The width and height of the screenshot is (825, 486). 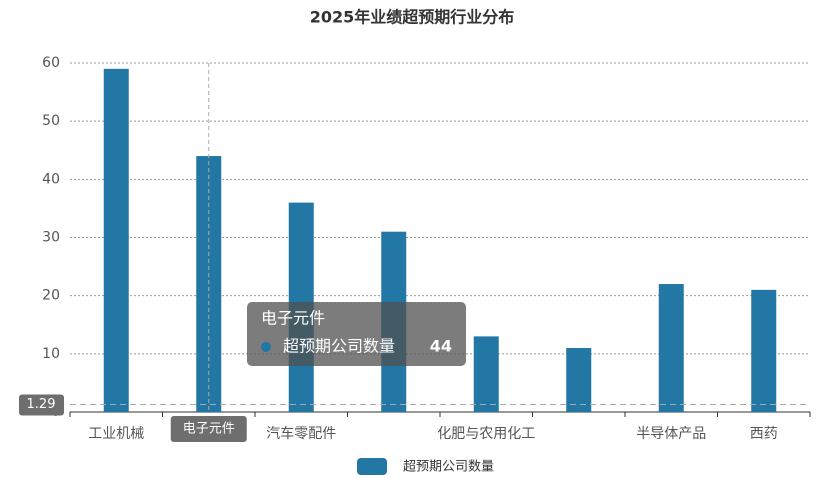 I want to click on x-tick-label: 工业机械, so click(x=116, y=434).